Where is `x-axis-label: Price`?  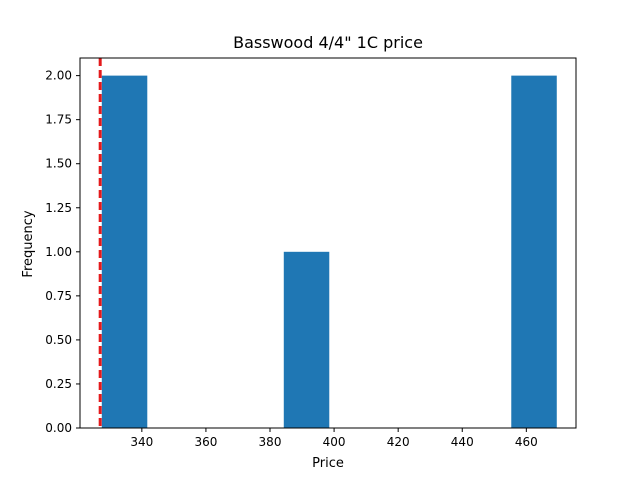
x-axis-label: Price is located at coordinates (328, 463).